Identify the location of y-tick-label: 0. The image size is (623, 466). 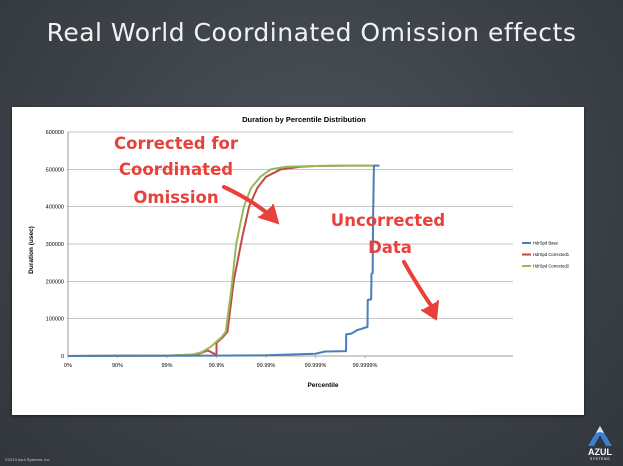
(62, 357).